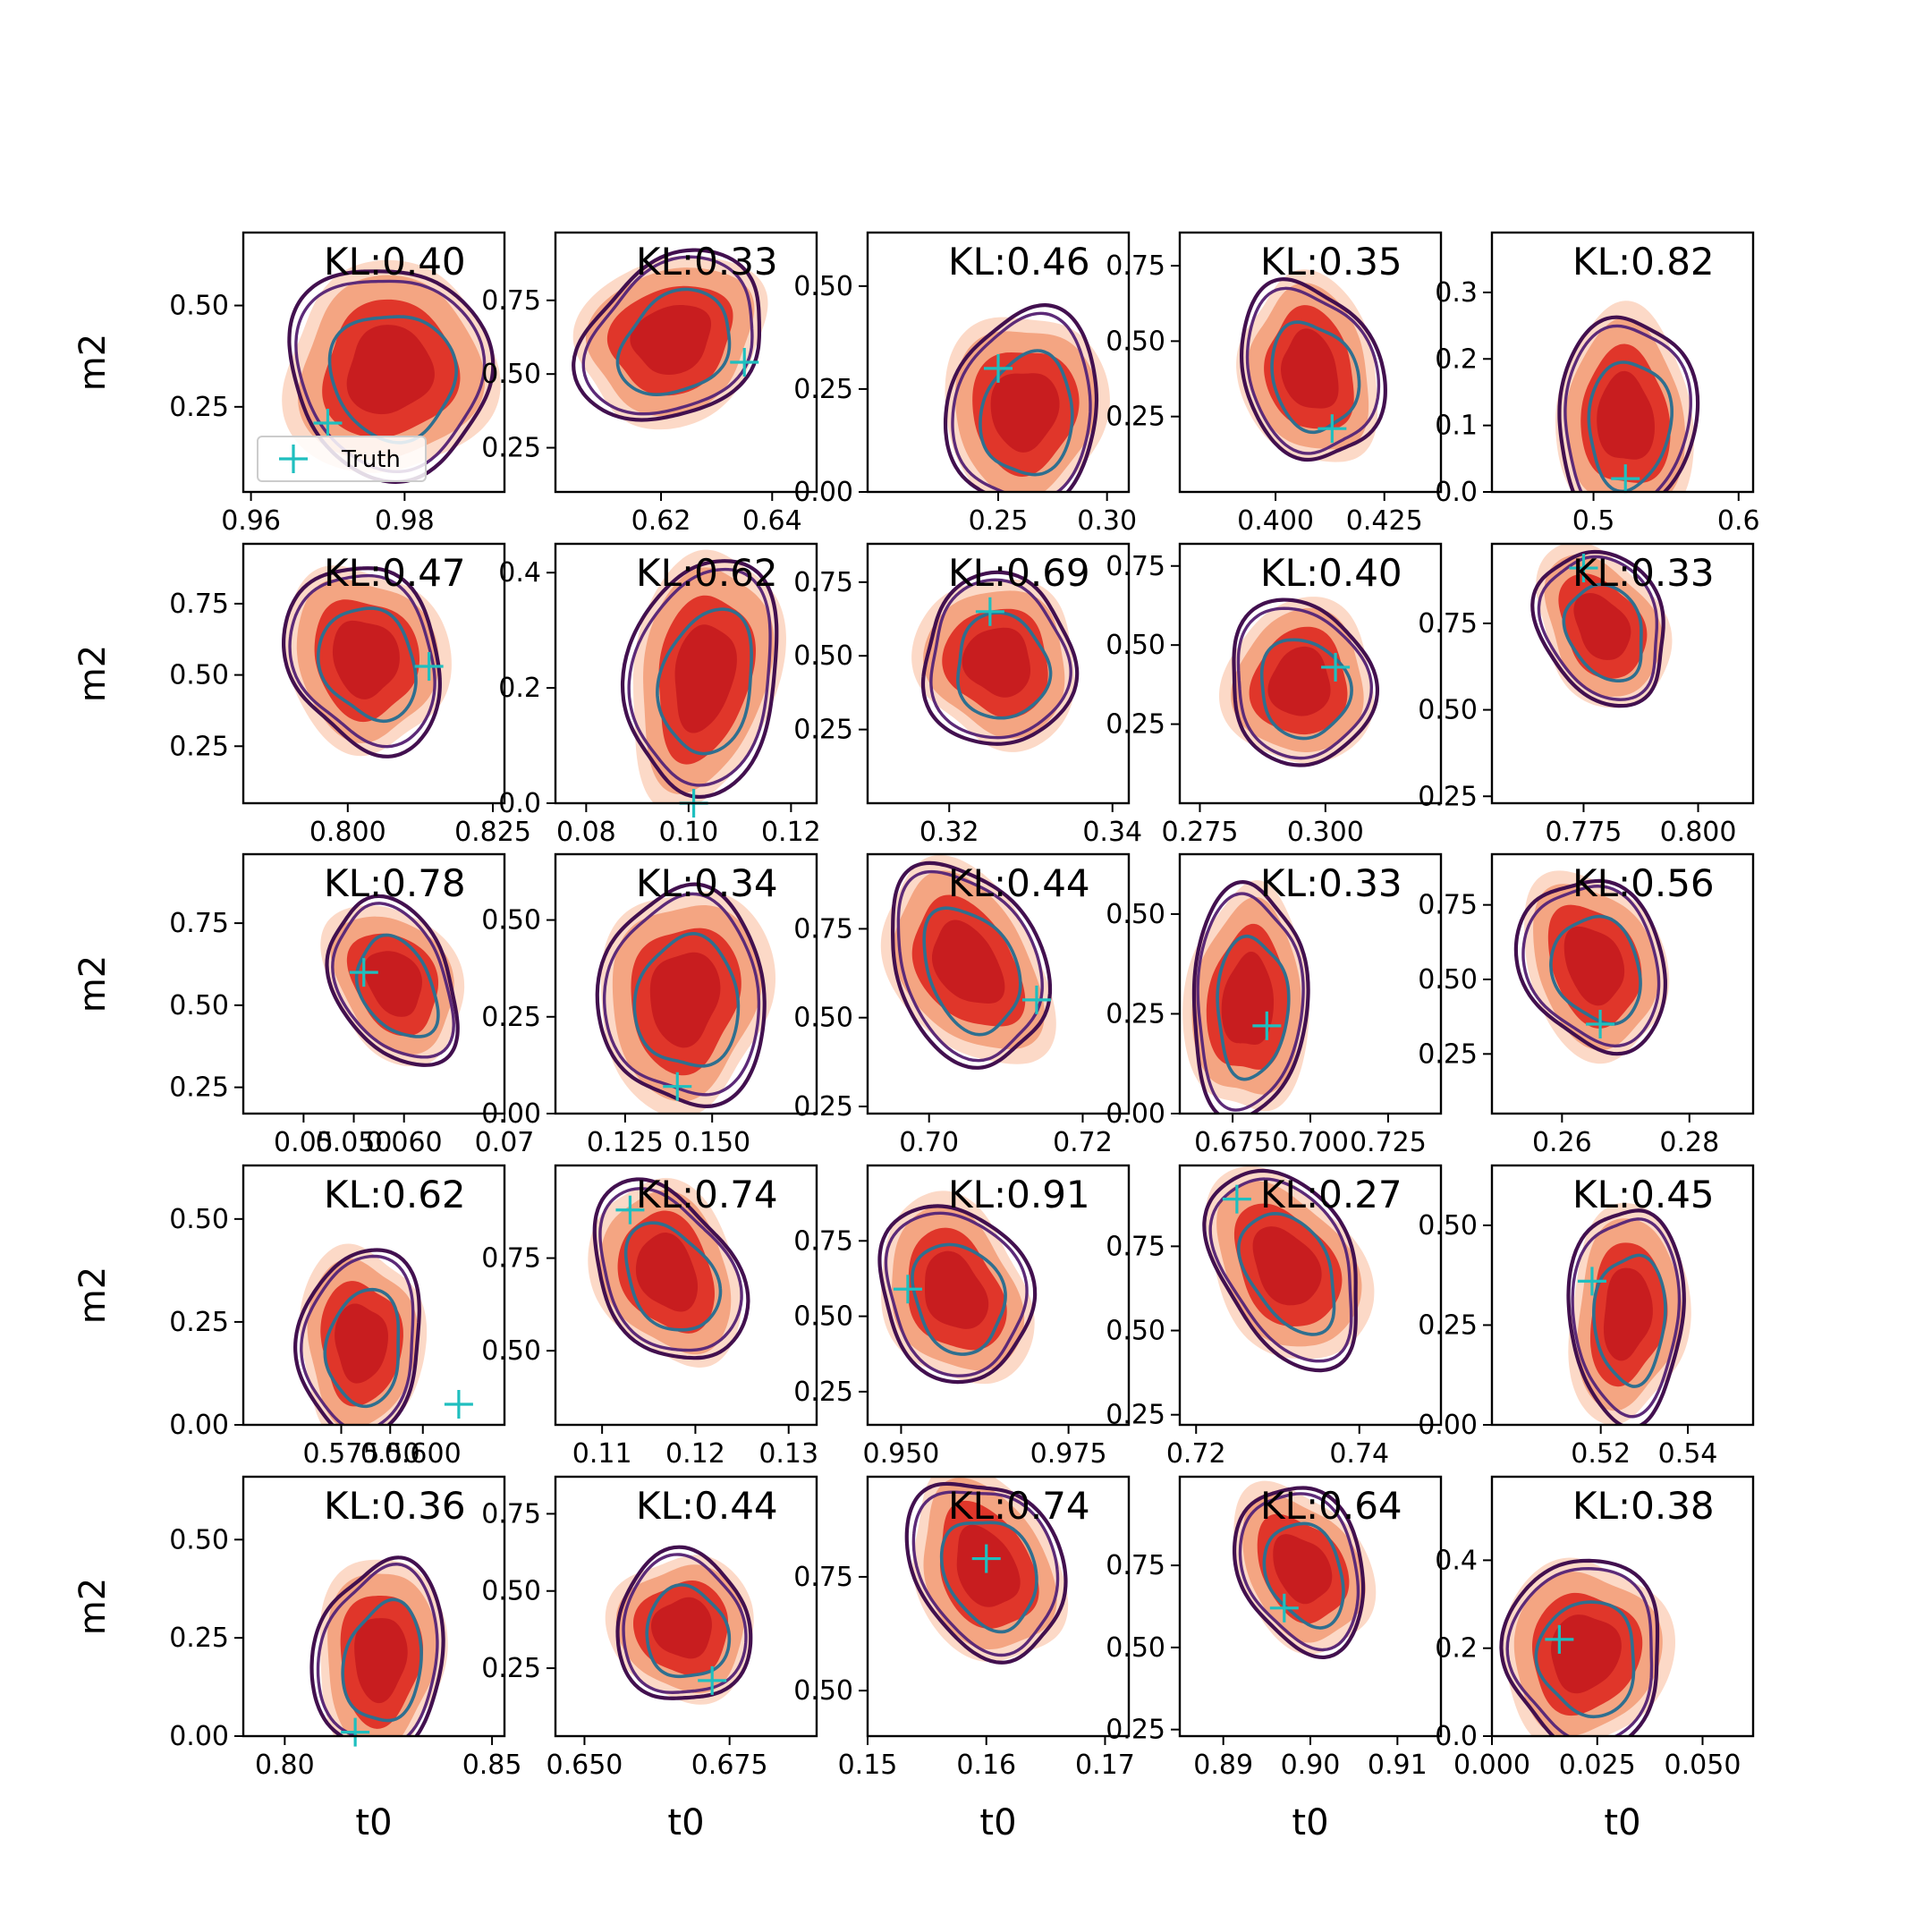 The image size is (1932, 1932). Describe the element at coordinates (695, 1454) in the screenshot. I see `x-tick-label: 0.12` at that location.